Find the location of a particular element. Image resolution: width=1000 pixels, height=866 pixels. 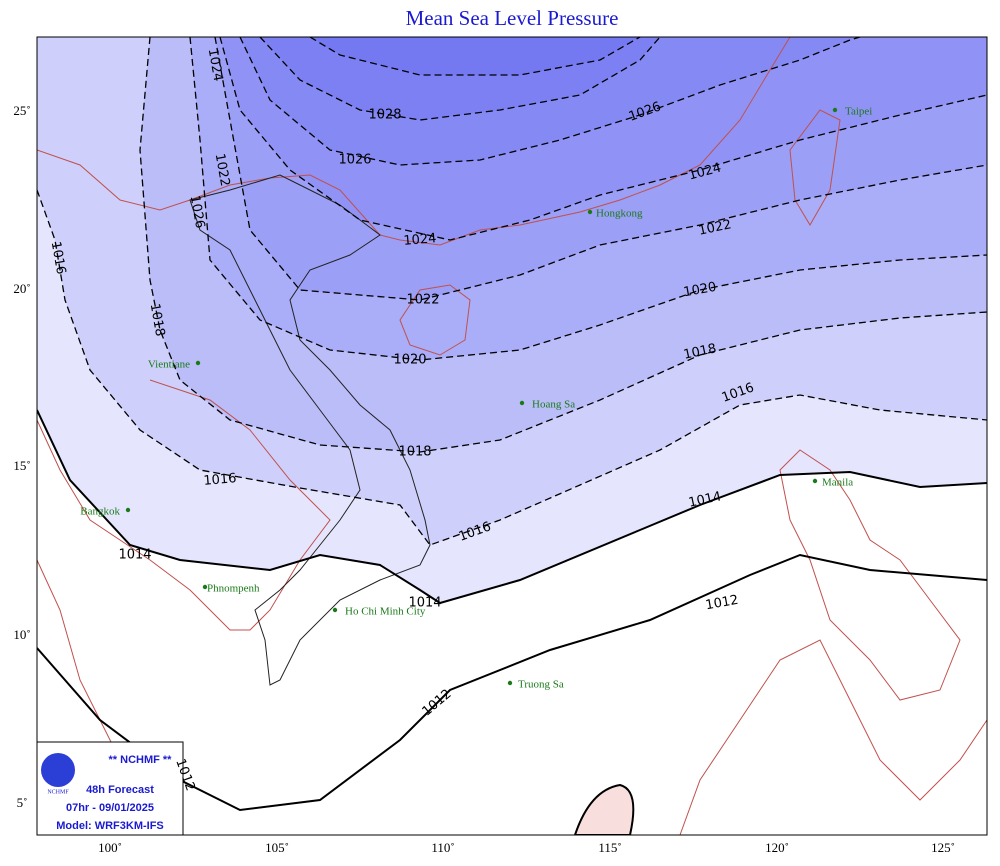

lon-label: 120˚ is located at coordinates (777, 847).